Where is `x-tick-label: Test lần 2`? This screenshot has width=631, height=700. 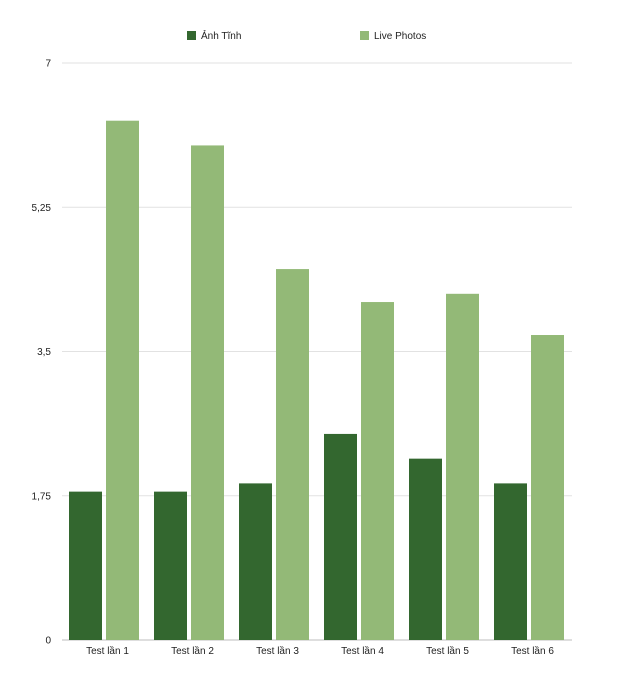
x-tick-label: Test lần 2 is located at coordinates (192, 651).